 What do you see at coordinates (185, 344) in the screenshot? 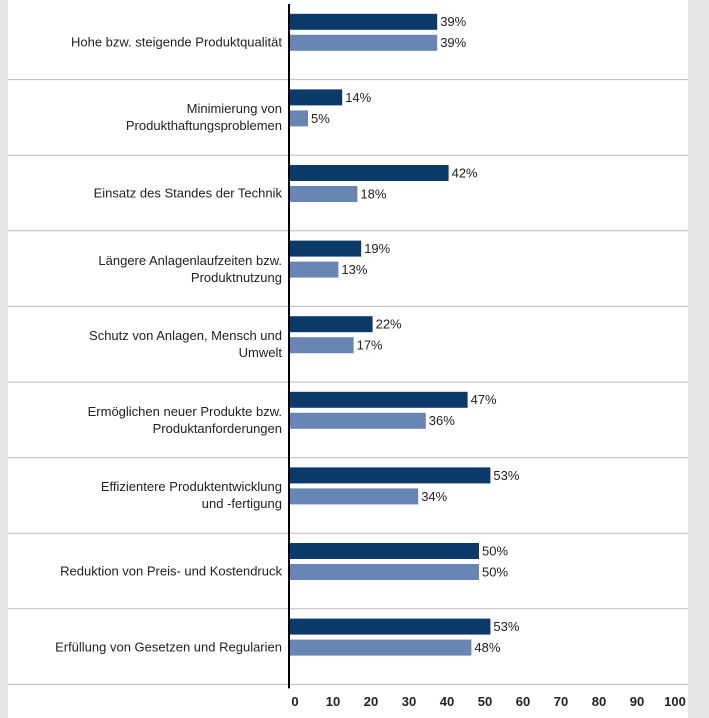
I see `category-label: Schutz von Anlagen, Mensch und Umwelt` at bounding box center [185, 344].